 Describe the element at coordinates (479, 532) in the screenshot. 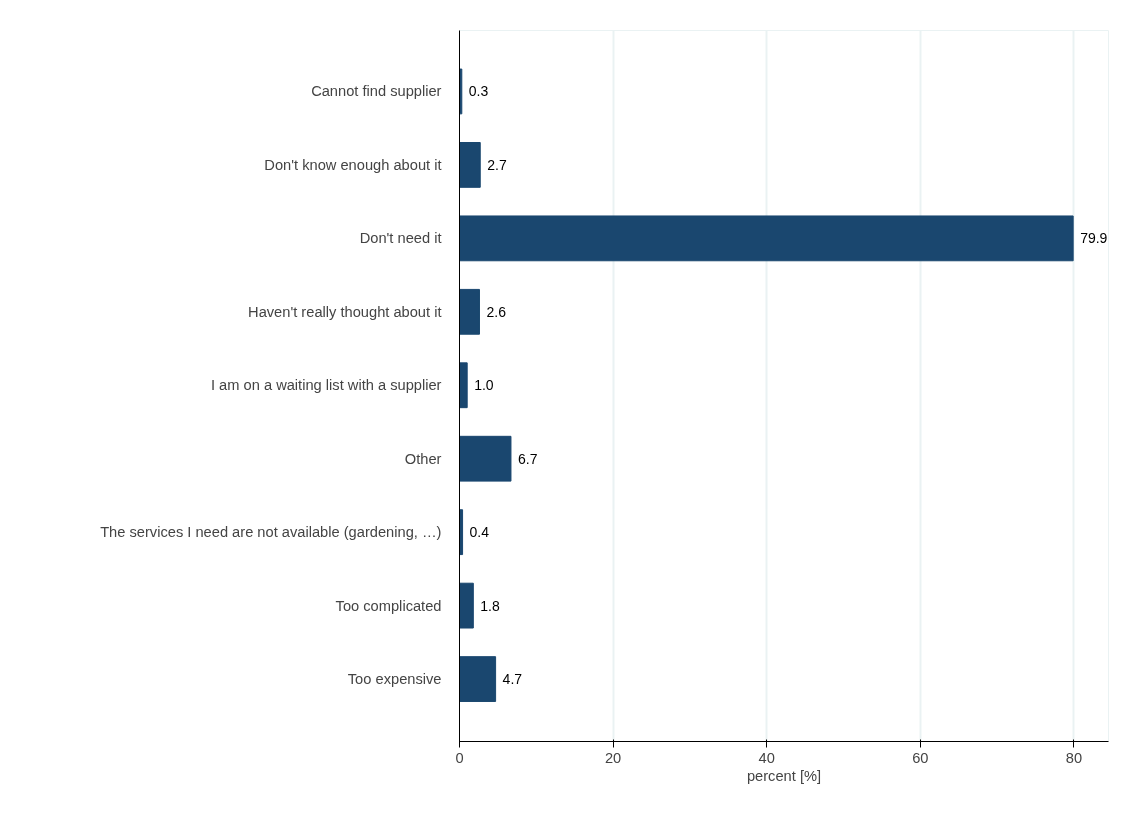

I see `data-label: 0.4` at that location.